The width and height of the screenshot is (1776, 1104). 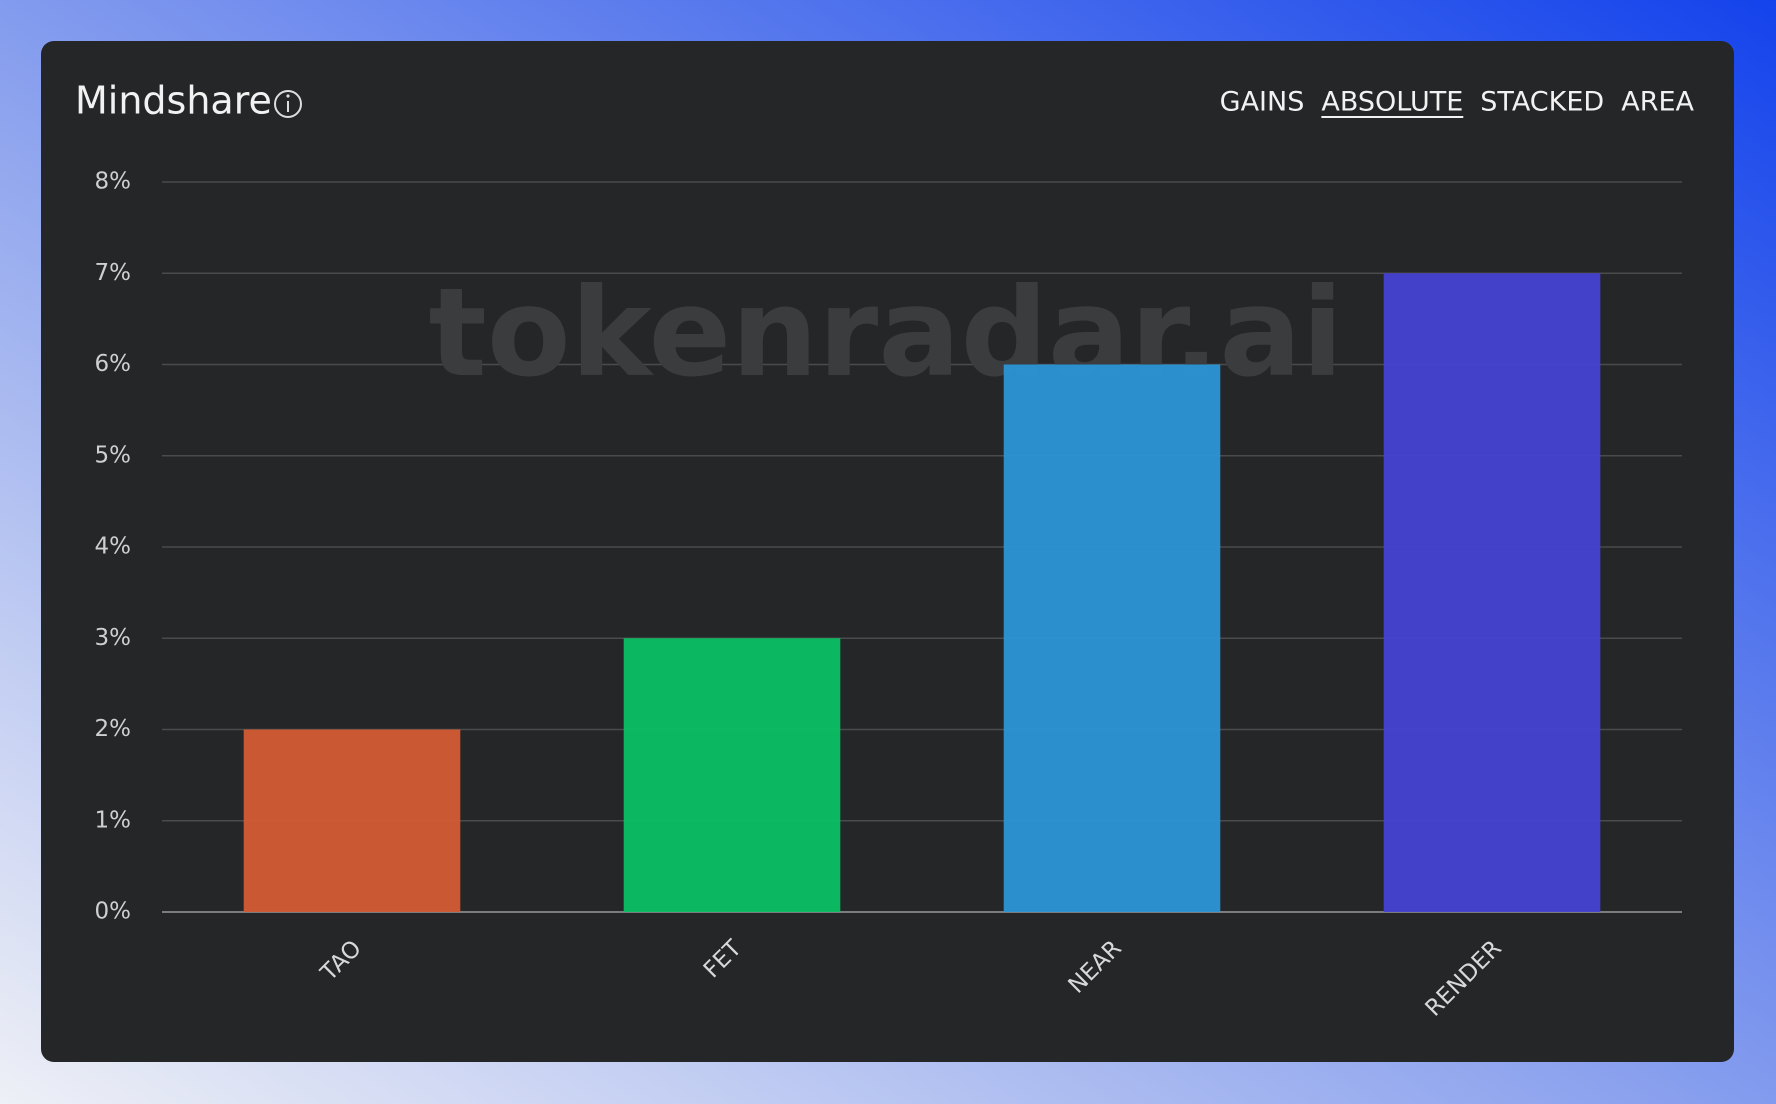 I want to click on y-tick-label: 4%, so click(x=113, y=547).